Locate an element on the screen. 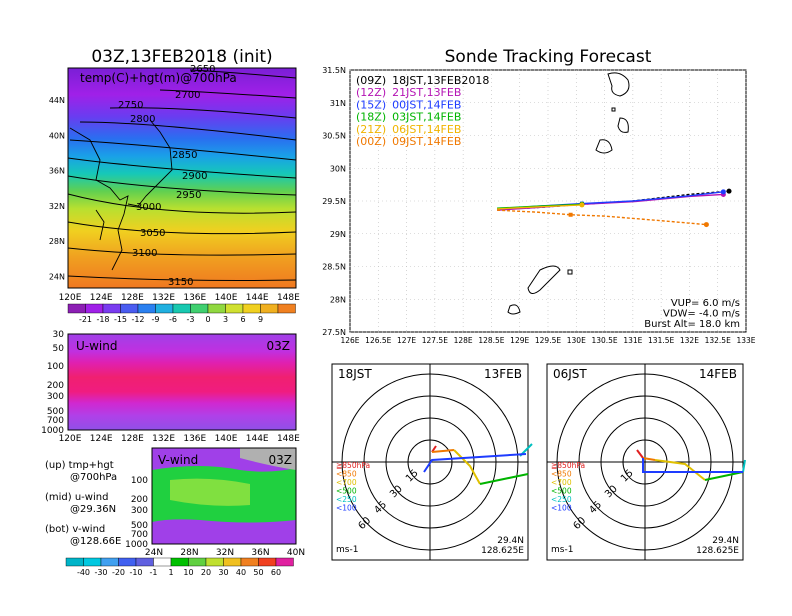  v-lat-label: 32N is located at coordinates (225, 553).